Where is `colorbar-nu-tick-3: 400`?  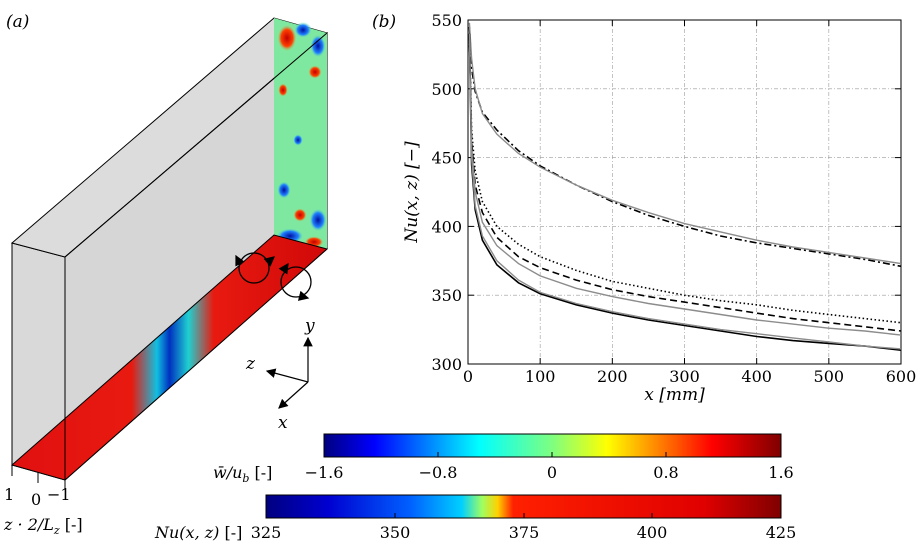
colorbar-nu-tick-3: 400 is located at coordinates (652, 532).